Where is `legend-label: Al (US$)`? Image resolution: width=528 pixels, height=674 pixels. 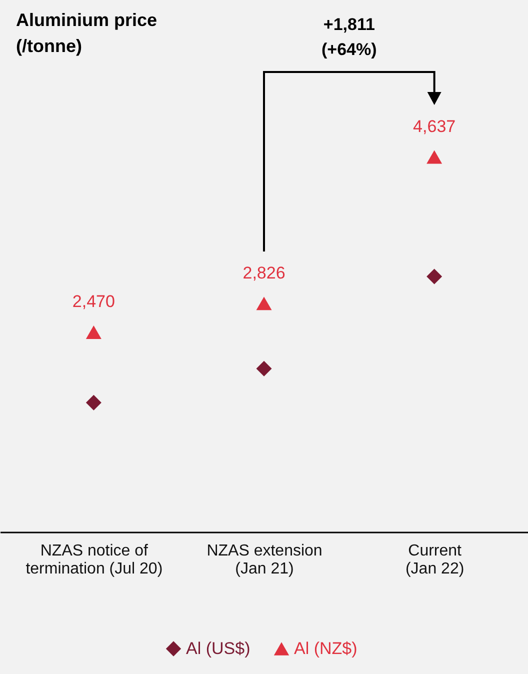 legend-label: Al (US$) is located at coordinates (218, 648).